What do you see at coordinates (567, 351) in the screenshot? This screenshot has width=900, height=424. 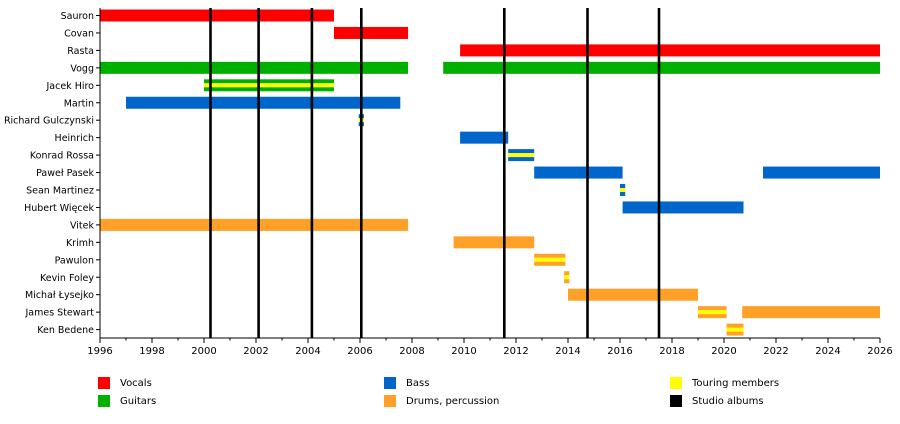 I see `x-tick-label-2014: 2014` at bounding box center [567, 351].